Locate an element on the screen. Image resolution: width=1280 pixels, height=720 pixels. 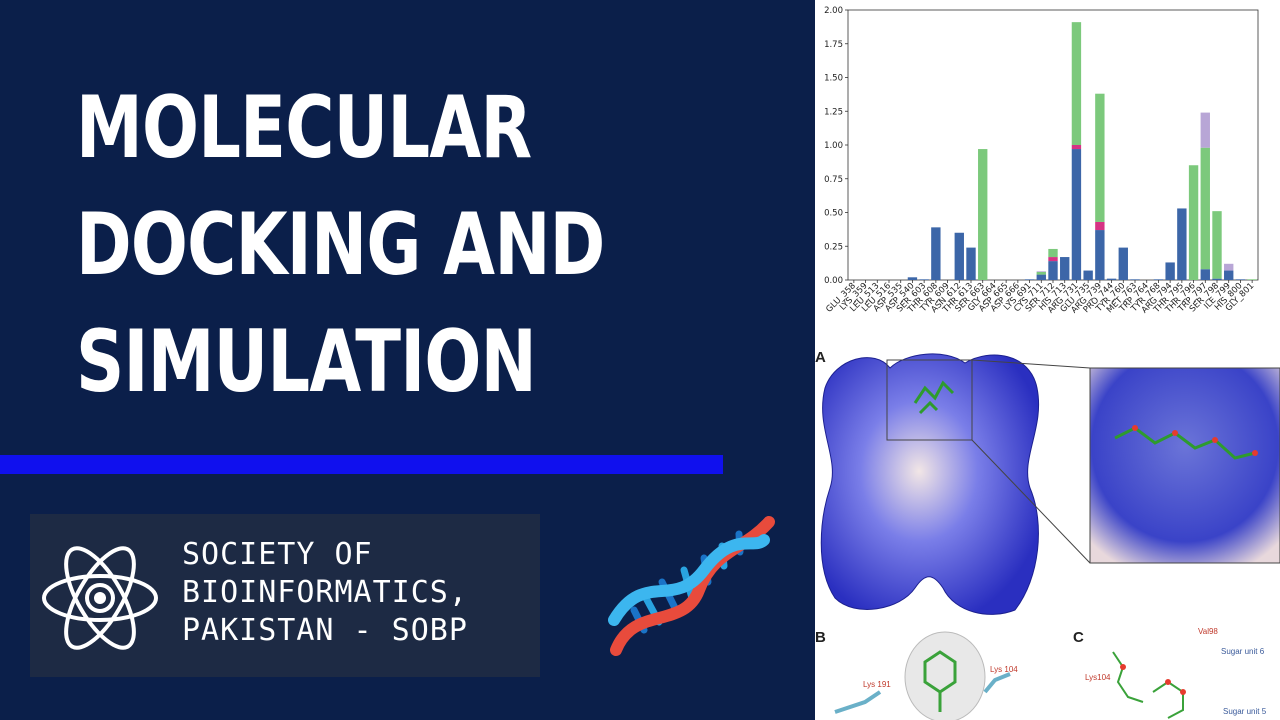
y-tick-label: 0.75 is located at coordinates (833, 180).